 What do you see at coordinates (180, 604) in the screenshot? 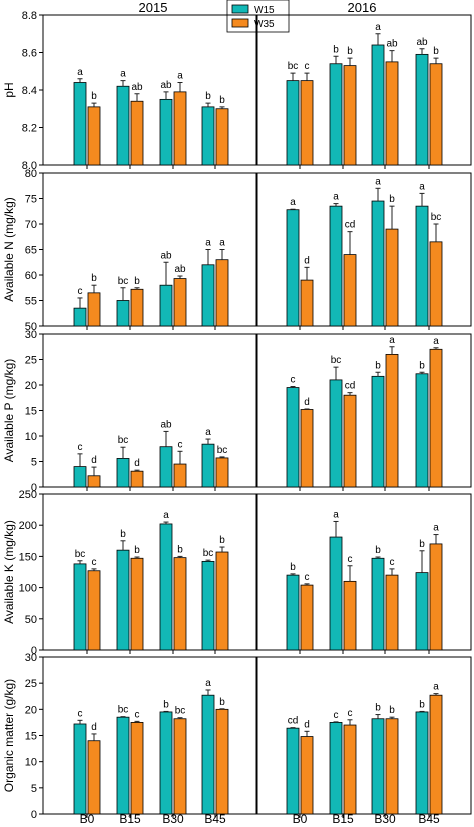
I see `bar-available-k-mg-kg-2015-b30-w35` at bounding box center [180, 604].